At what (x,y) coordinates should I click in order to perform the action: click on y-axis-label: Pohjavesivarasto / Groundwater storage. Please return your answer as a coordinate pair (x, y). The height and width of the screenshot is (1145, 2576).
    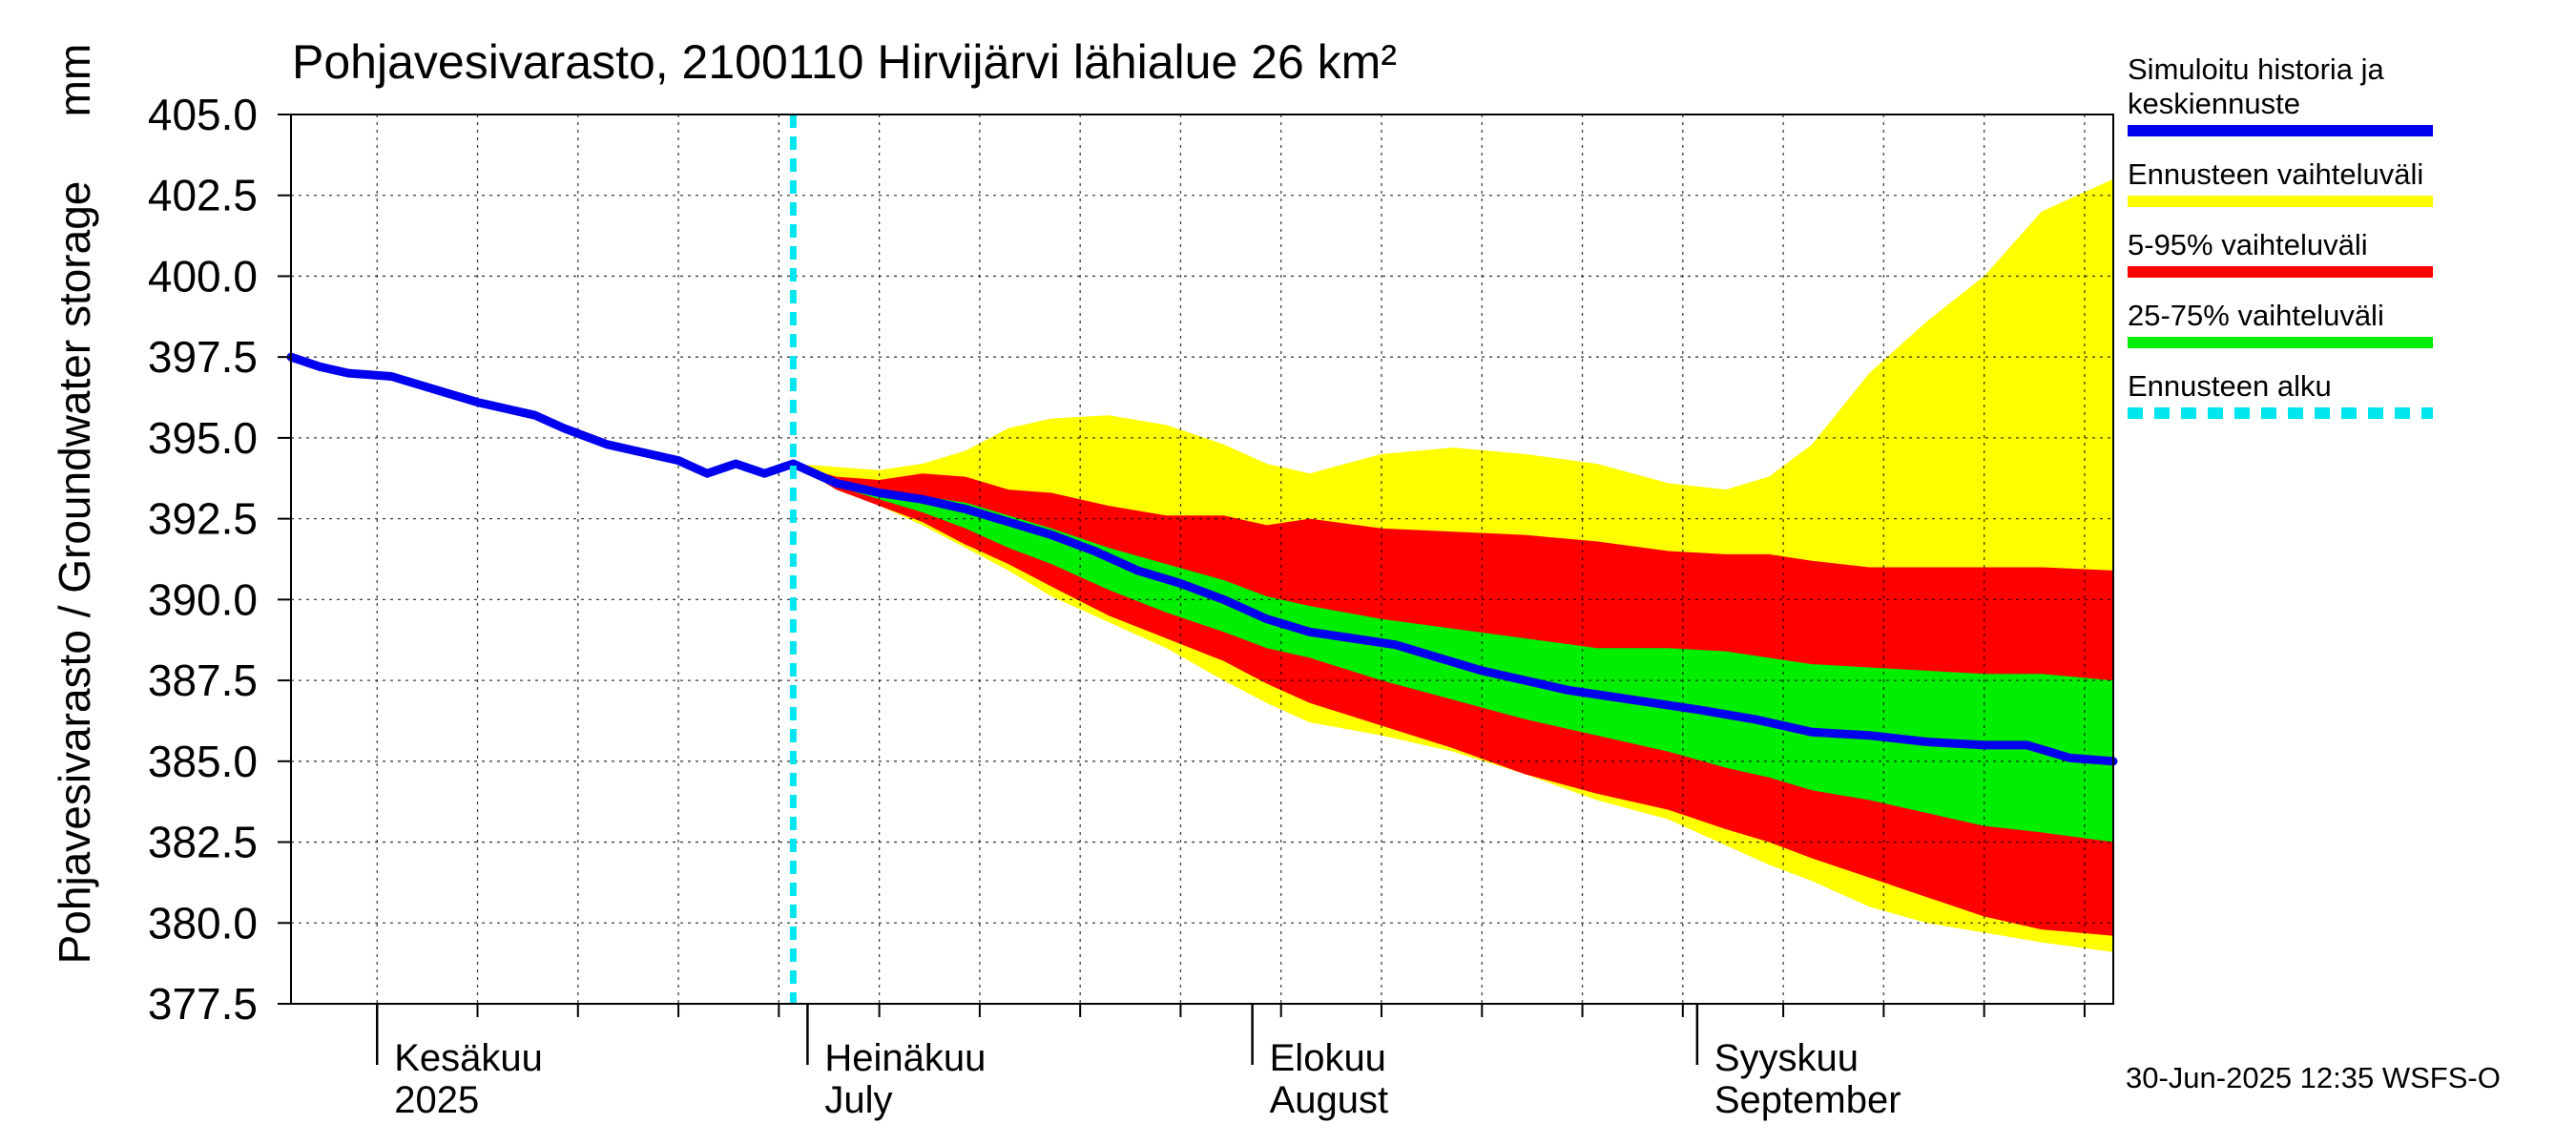
    Looking at the image, I should click on (74, 573).